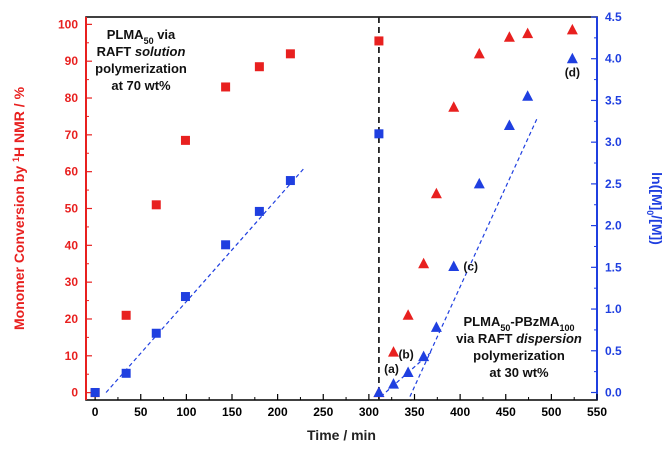  I want to click on x-tick-label: 250, so click(323, 412).